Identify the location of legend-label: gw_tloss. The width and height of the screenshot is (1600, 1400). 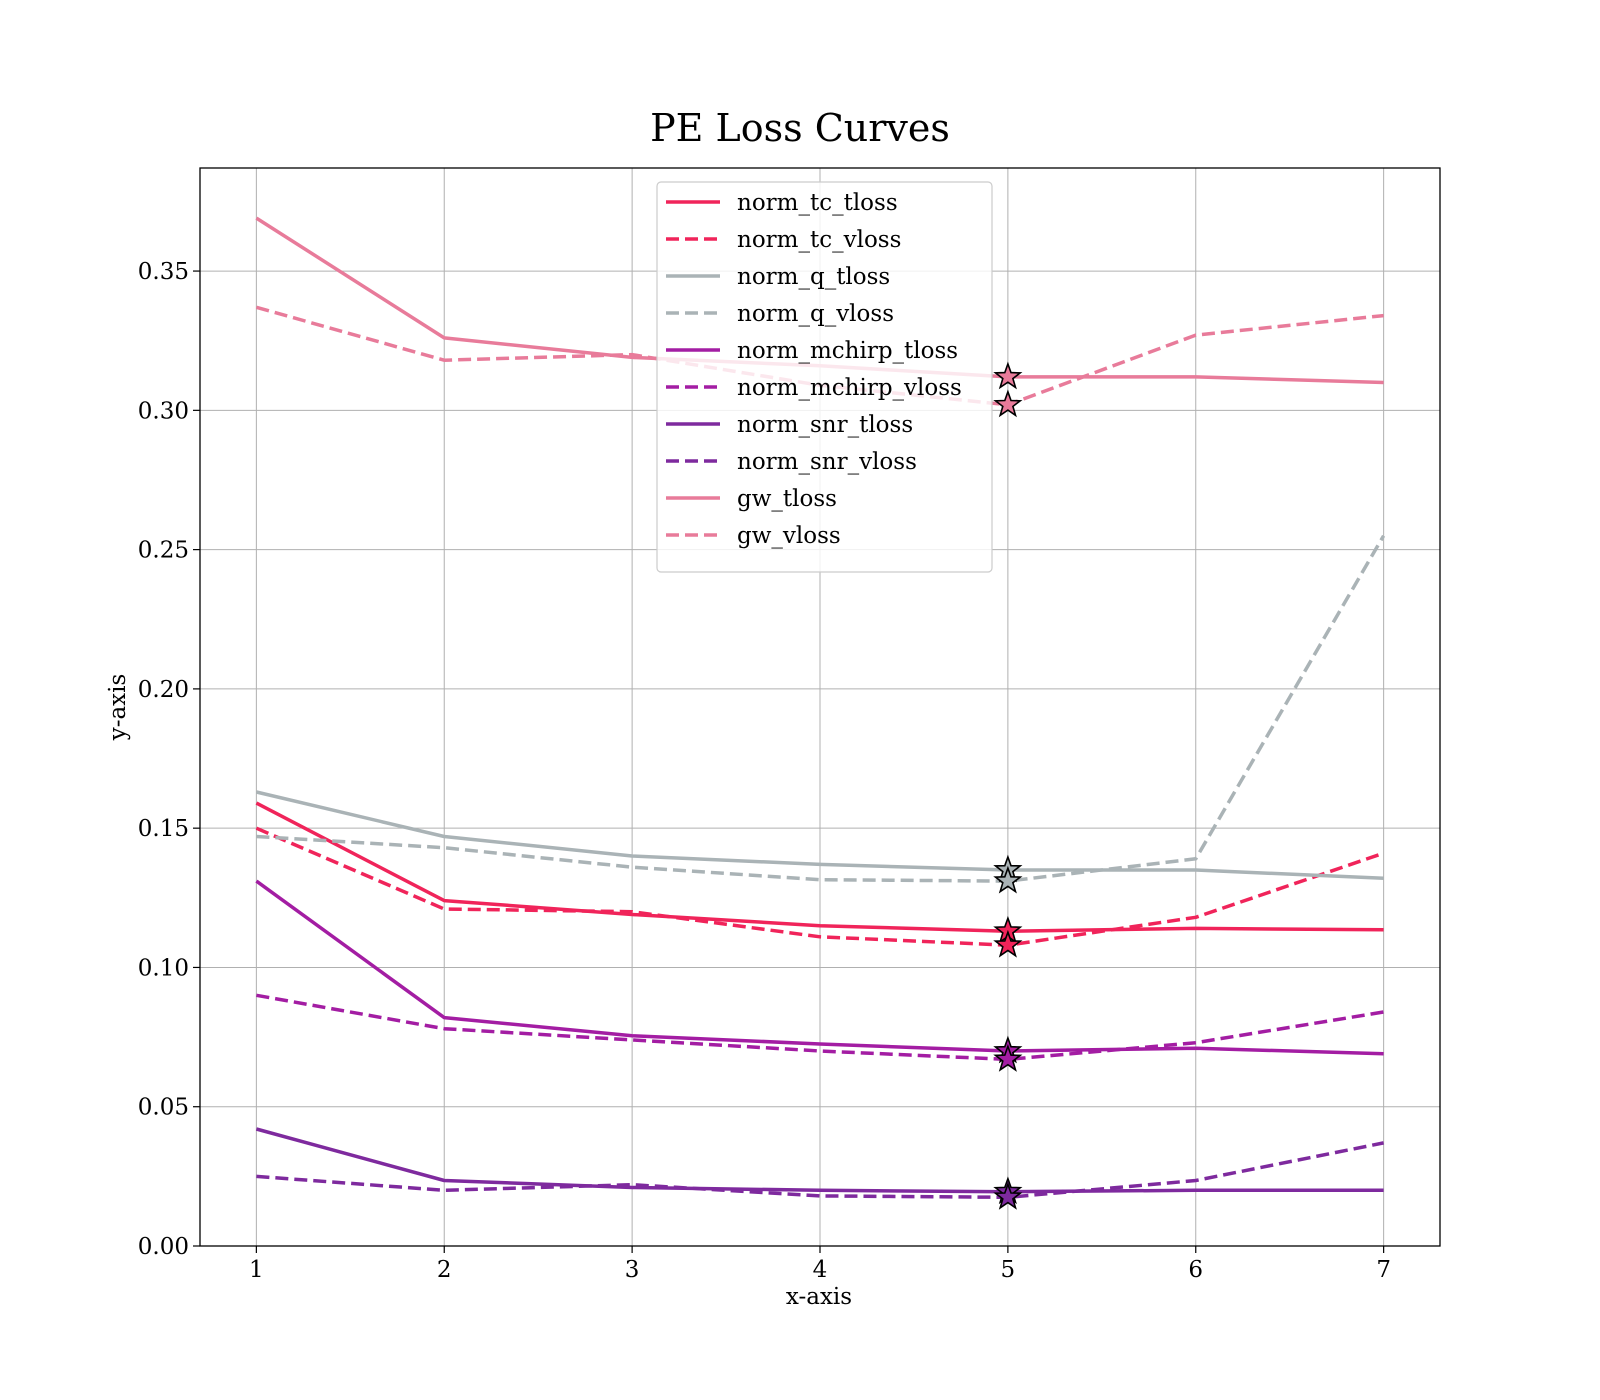
(787, 499).